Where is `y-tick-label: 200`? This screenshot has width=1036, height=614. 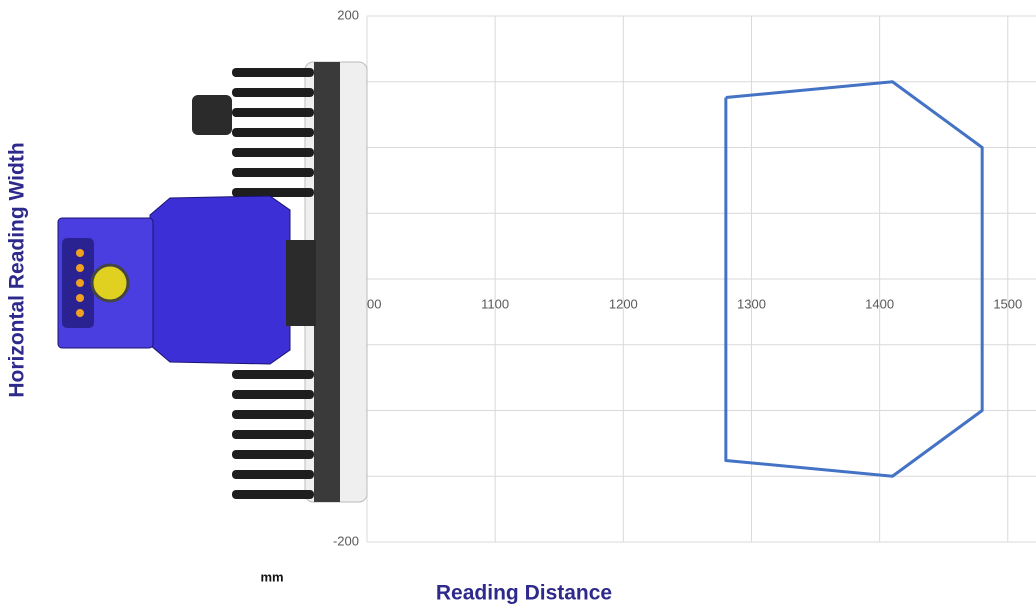
y-tick-label: 200 is located at coordinates (348, 14).